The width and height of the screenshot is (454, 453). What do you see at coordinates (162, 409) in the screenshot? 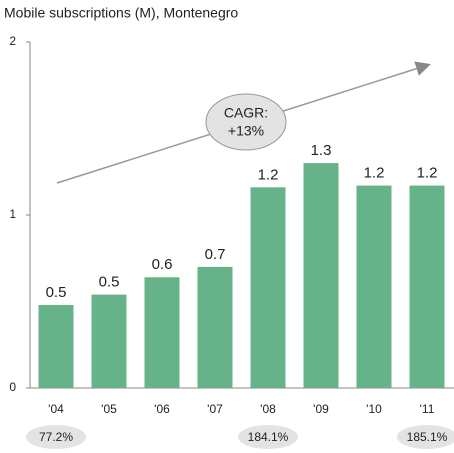
I see `x-tick-label: '06` at bounding box center [162, 409].